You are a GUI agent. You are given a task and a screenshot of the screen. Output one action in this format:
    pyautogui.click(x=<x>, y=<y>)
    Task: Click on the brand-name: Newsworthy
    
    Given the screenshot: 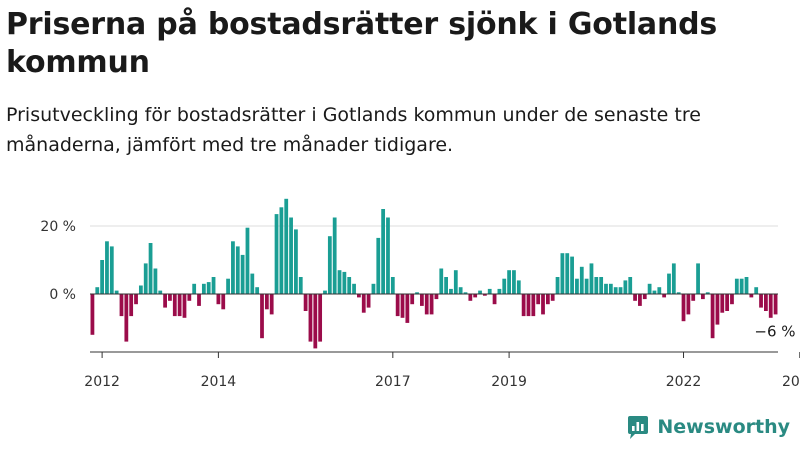 What is the action you would take?
    pyautogui.click(x=723, y=427)
    